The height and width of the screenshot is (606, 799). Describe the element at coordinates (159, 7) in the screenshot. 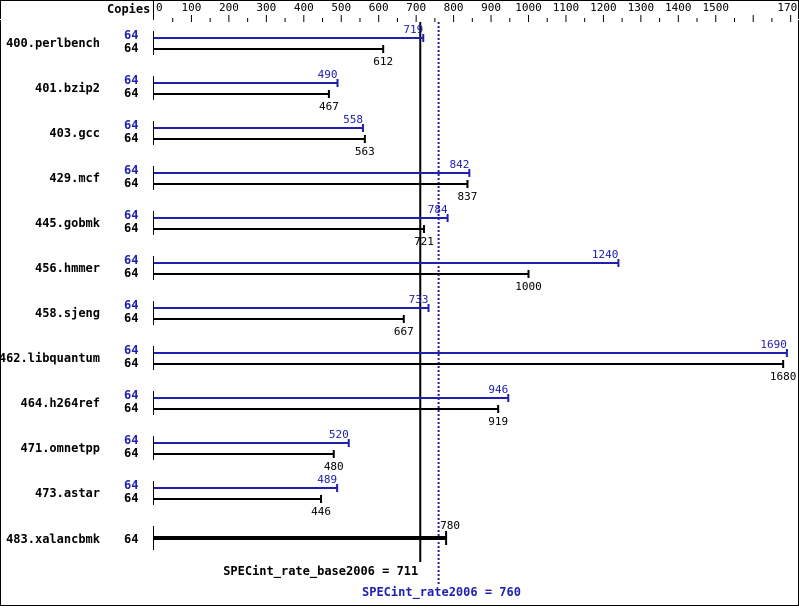

I see `tick-label: 0` at that location.